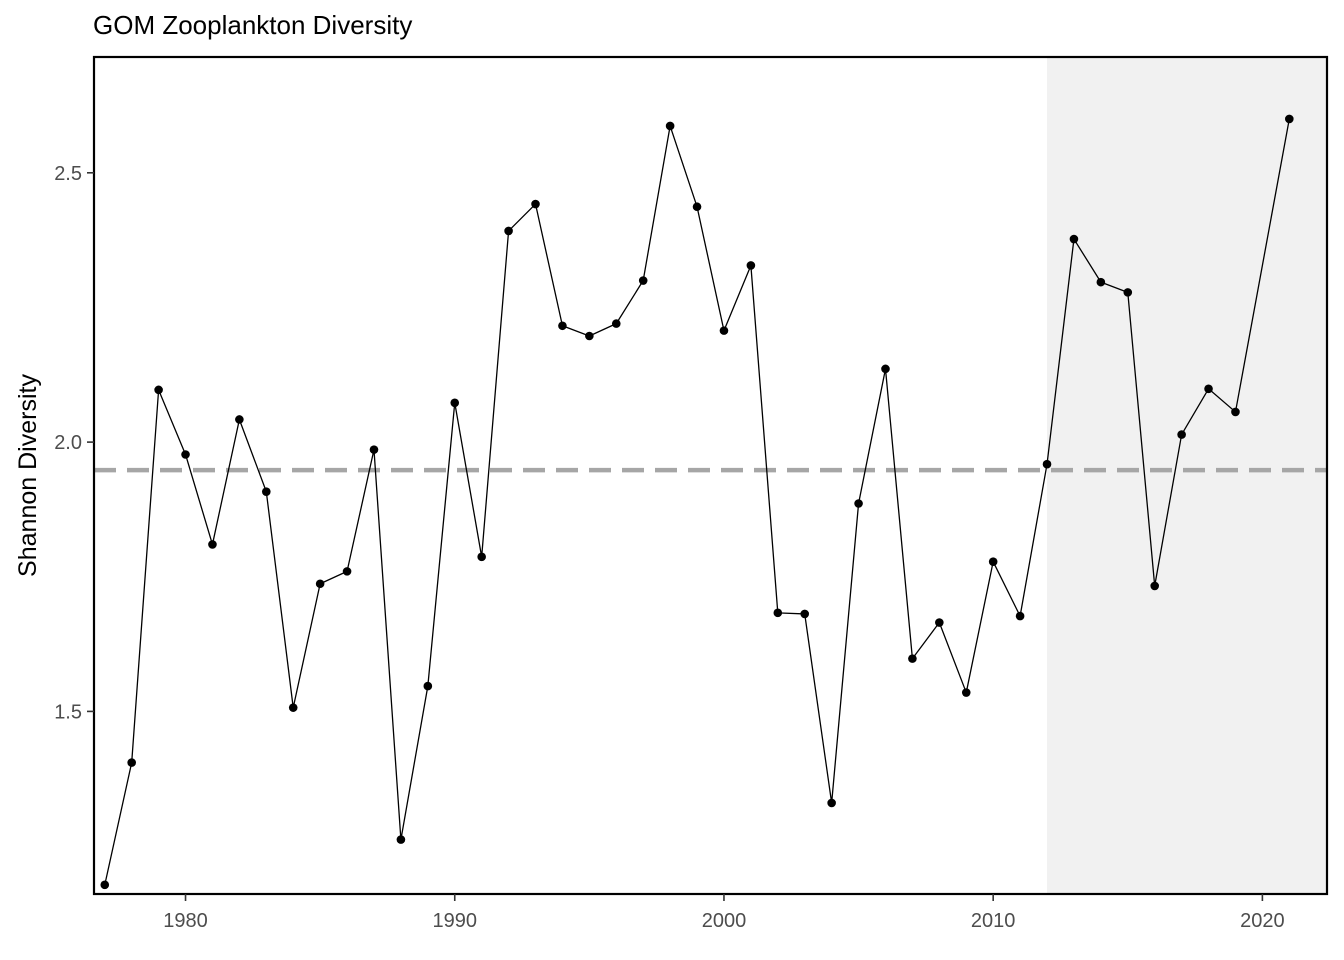 The width and height of the screenshot is (1344, 960). Describe the element at coordinates (454, 921) in the screenshot. I see `x-tick-label: 1990` at that location.